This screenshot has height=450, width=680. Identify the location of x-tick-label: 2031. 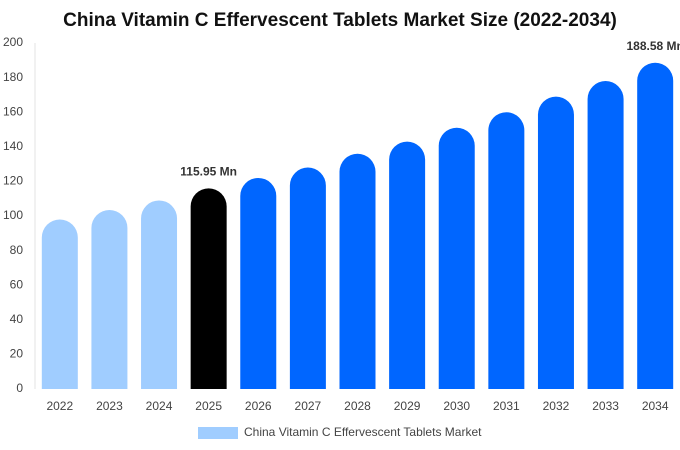
(506, 406).